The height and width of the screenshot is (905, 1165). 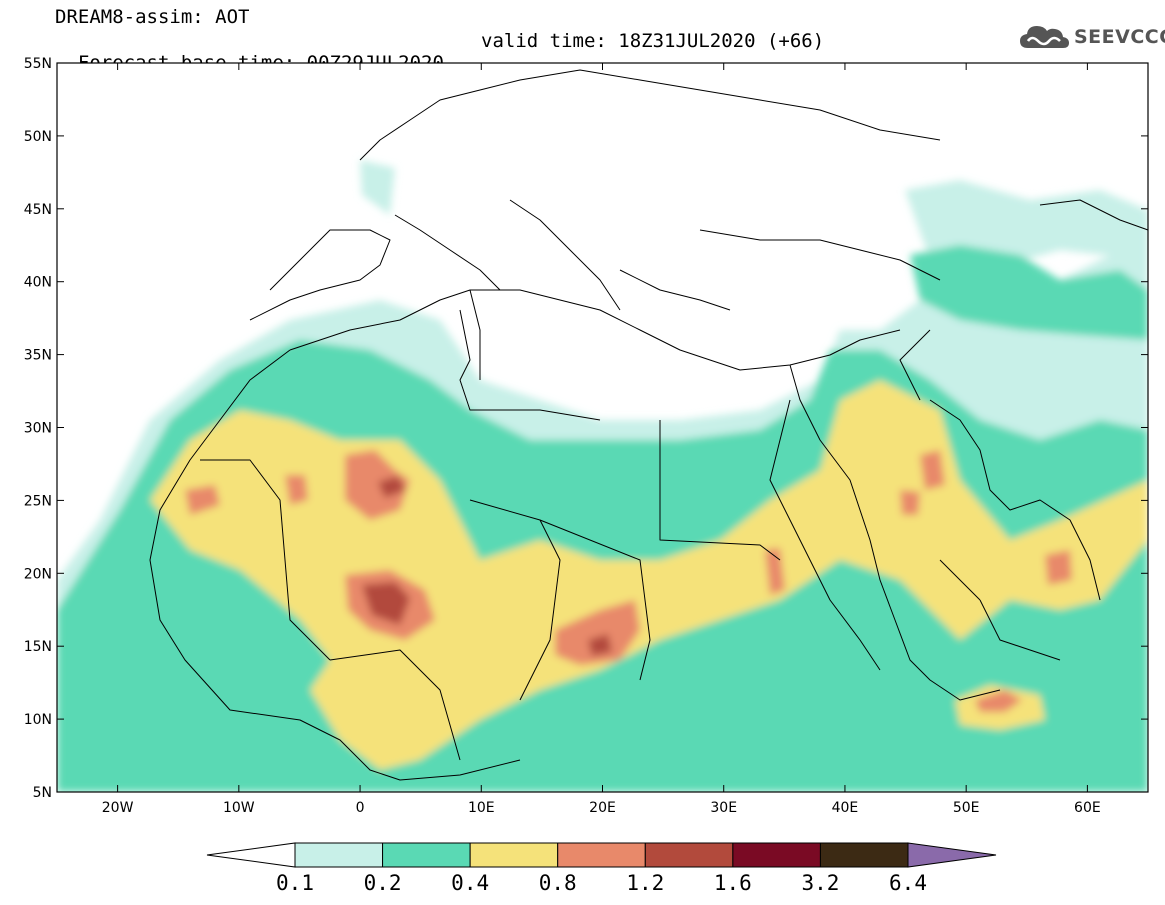 What do you see at coordinates (1119, 37) in the screenshot?
I see `logo-text: SEEVCCC` at bounding box center [1119, 37].